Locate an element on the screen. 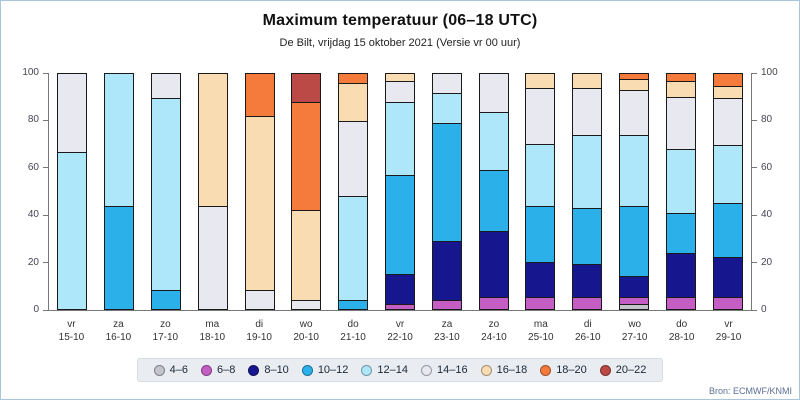 Image resolution: width=800 pixels, height=400 pixels. bar-segment-20–22 is located at coordinates (306, 88).